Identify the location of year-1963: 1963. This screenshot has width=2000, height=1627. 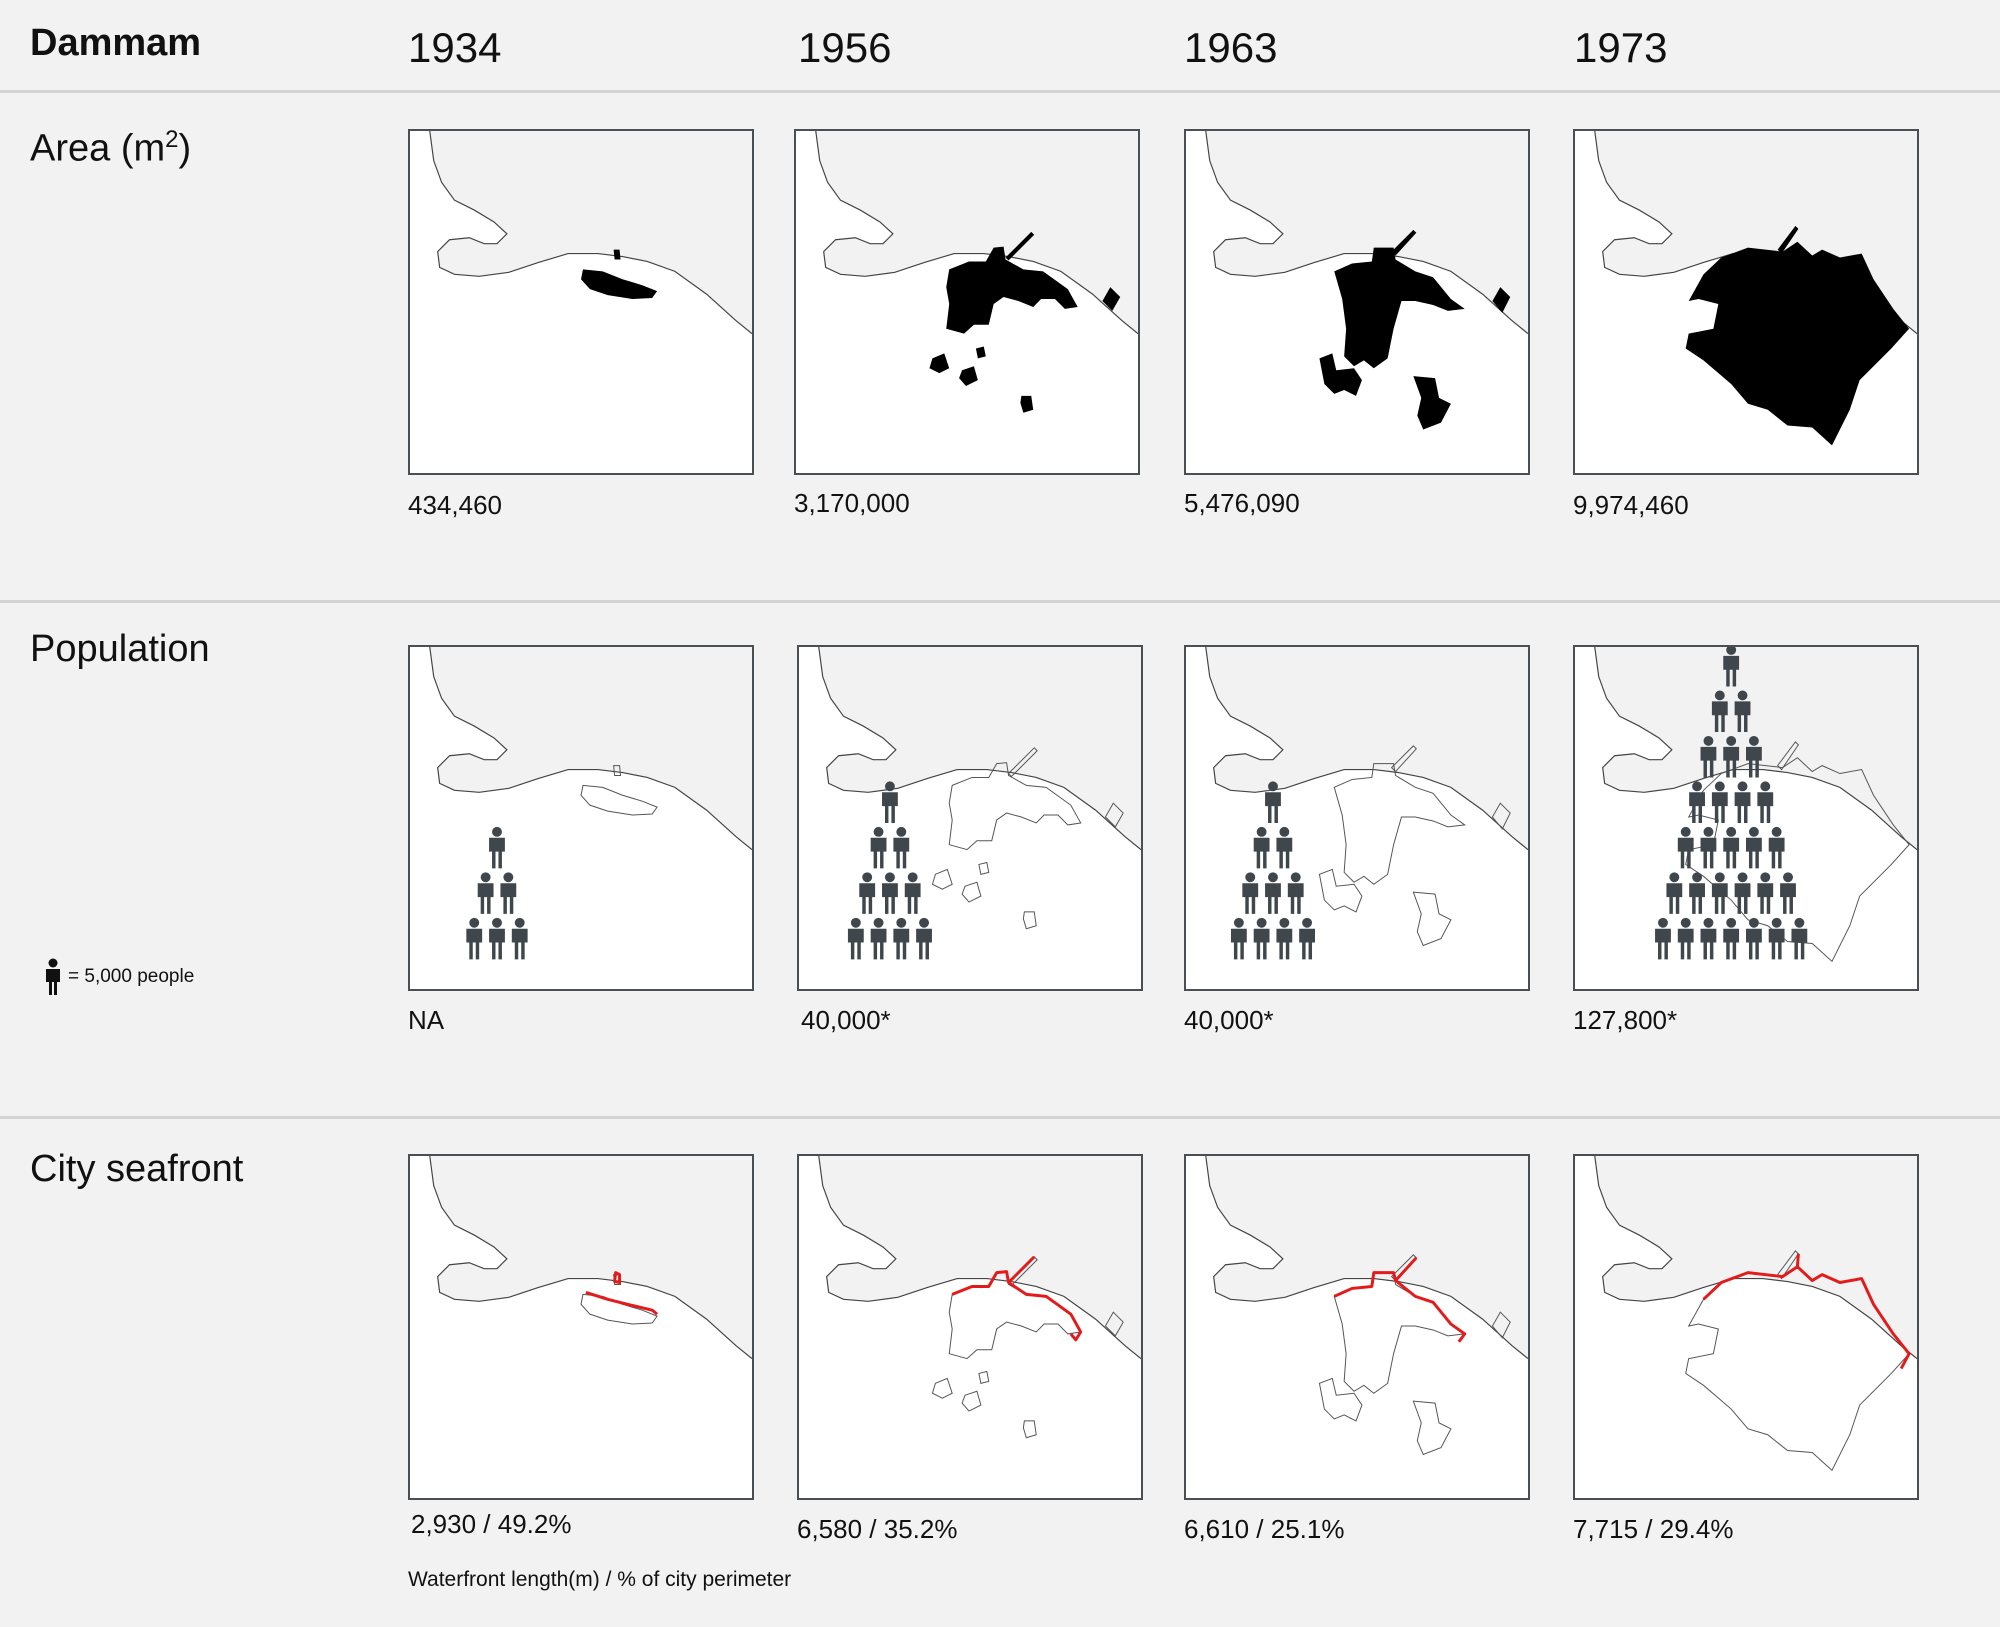
(1231, 47).